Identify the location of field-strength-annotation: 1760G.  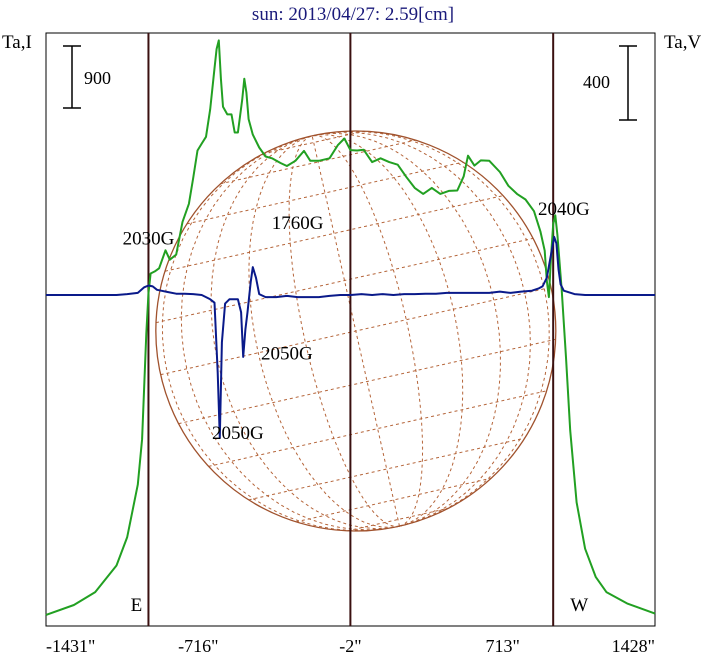
(298, 223).